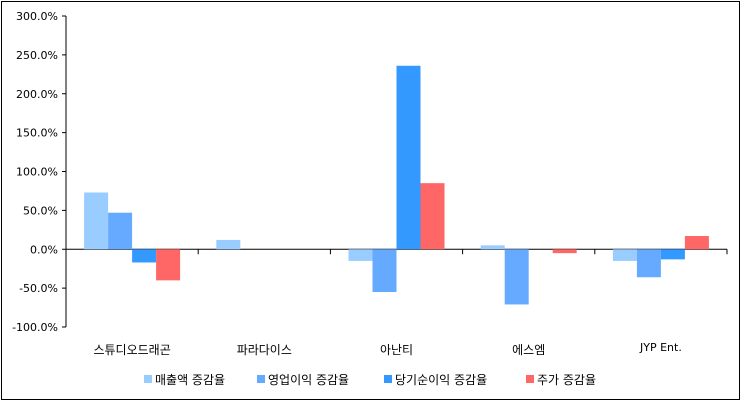  Describe the element at coordinates (660, 347) in the screenshot. I see `category-label: JYP Ent.` at that location.